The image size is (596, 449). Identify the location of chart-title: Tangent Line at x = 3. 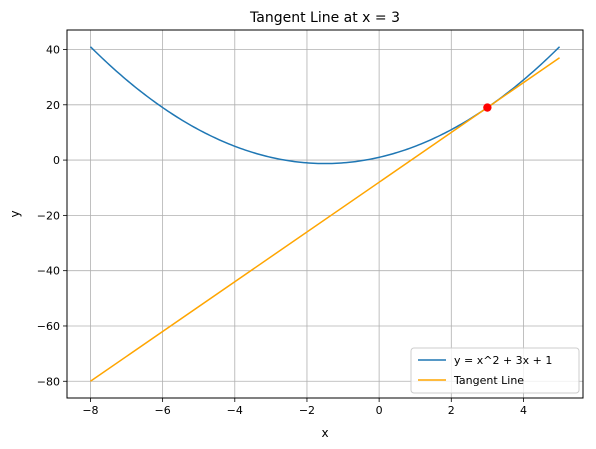
(324, 18).